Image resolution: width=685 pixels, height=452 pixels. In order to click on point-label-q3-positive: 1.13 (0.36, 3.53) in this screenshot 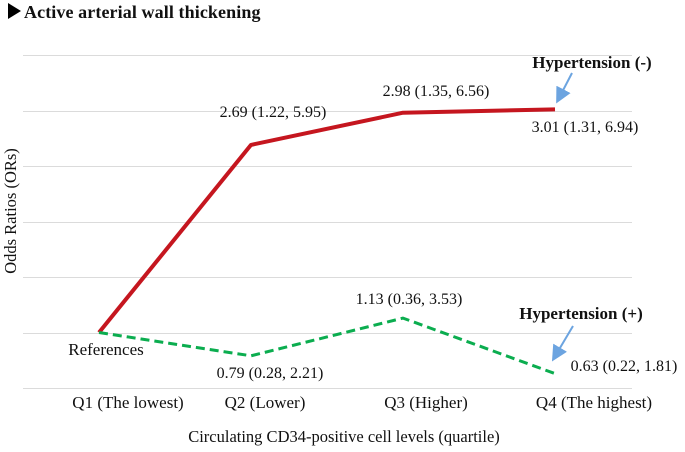, I will do `click(409, 299)`.